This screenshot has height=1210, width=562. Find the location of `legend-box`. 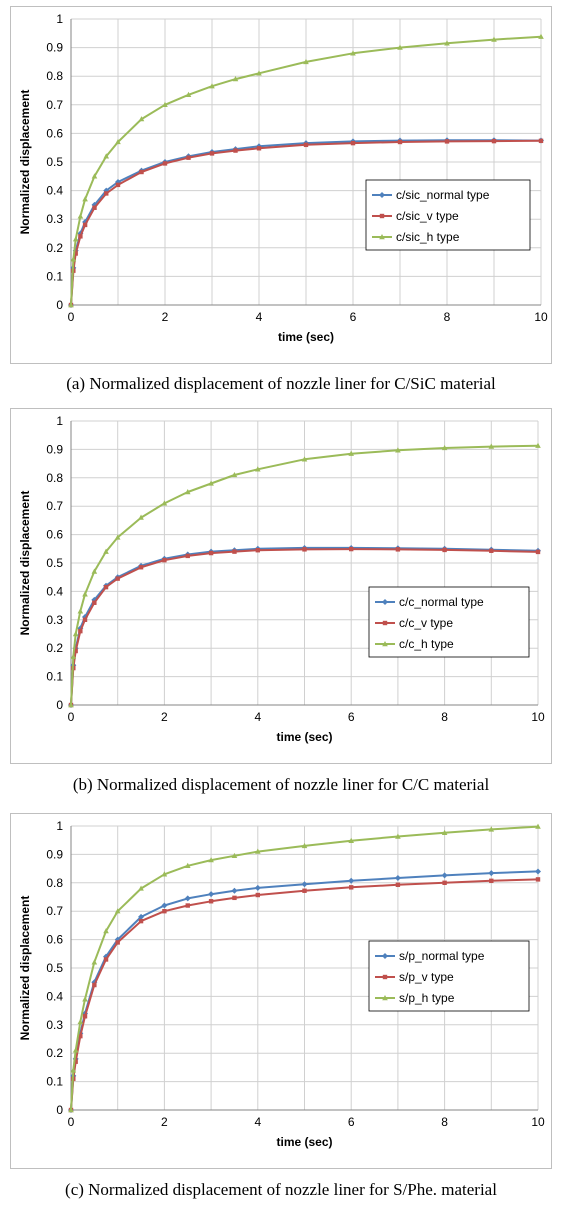

legend-box is located at coordinates (448, 215).